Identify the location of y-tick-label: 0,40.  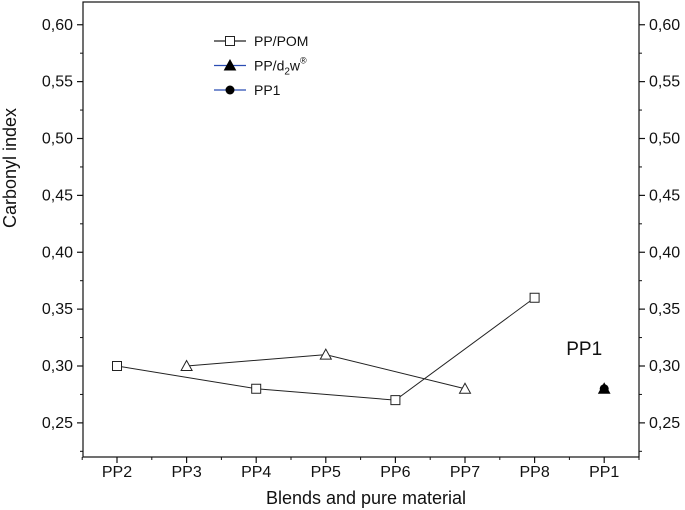
(57, 252).